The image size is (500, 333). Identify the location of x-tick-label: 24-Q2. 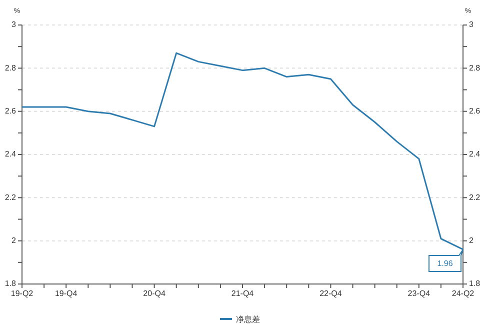
(463, 293).